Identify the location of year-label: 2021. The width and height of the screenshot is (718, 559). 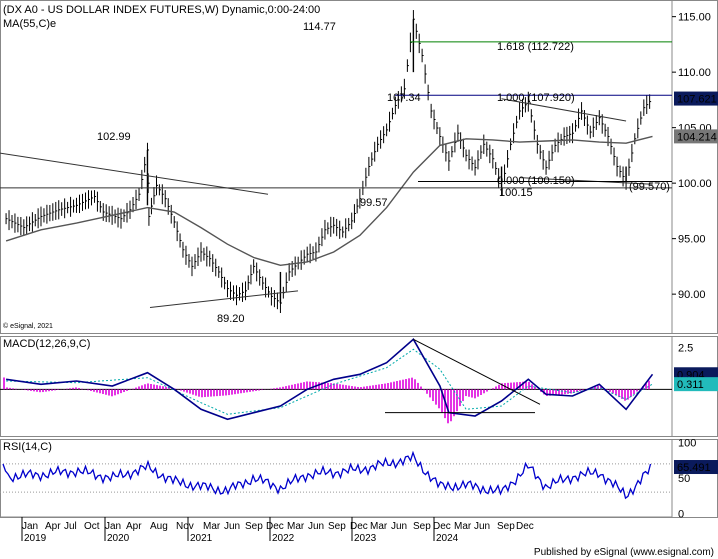
(201, 538).